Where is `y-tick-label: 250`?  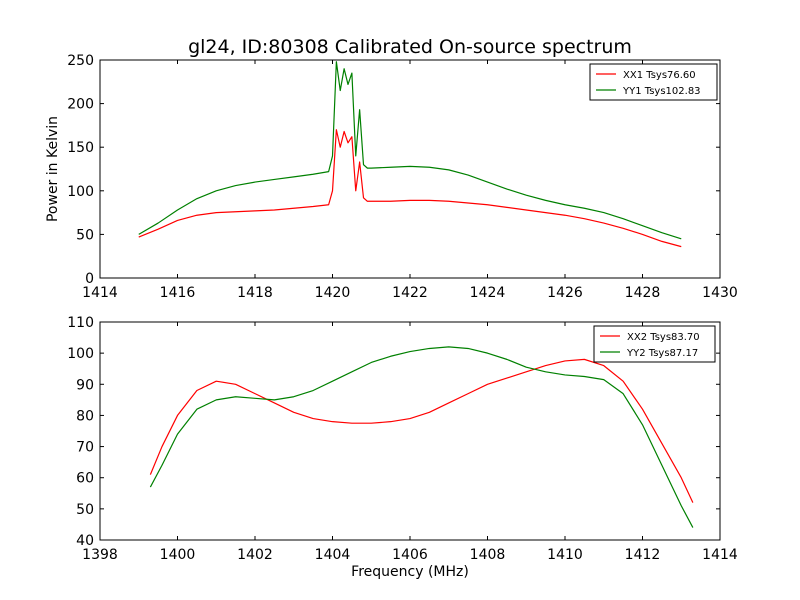 y-tick-label: 250 is located at coordinates (80, 61).